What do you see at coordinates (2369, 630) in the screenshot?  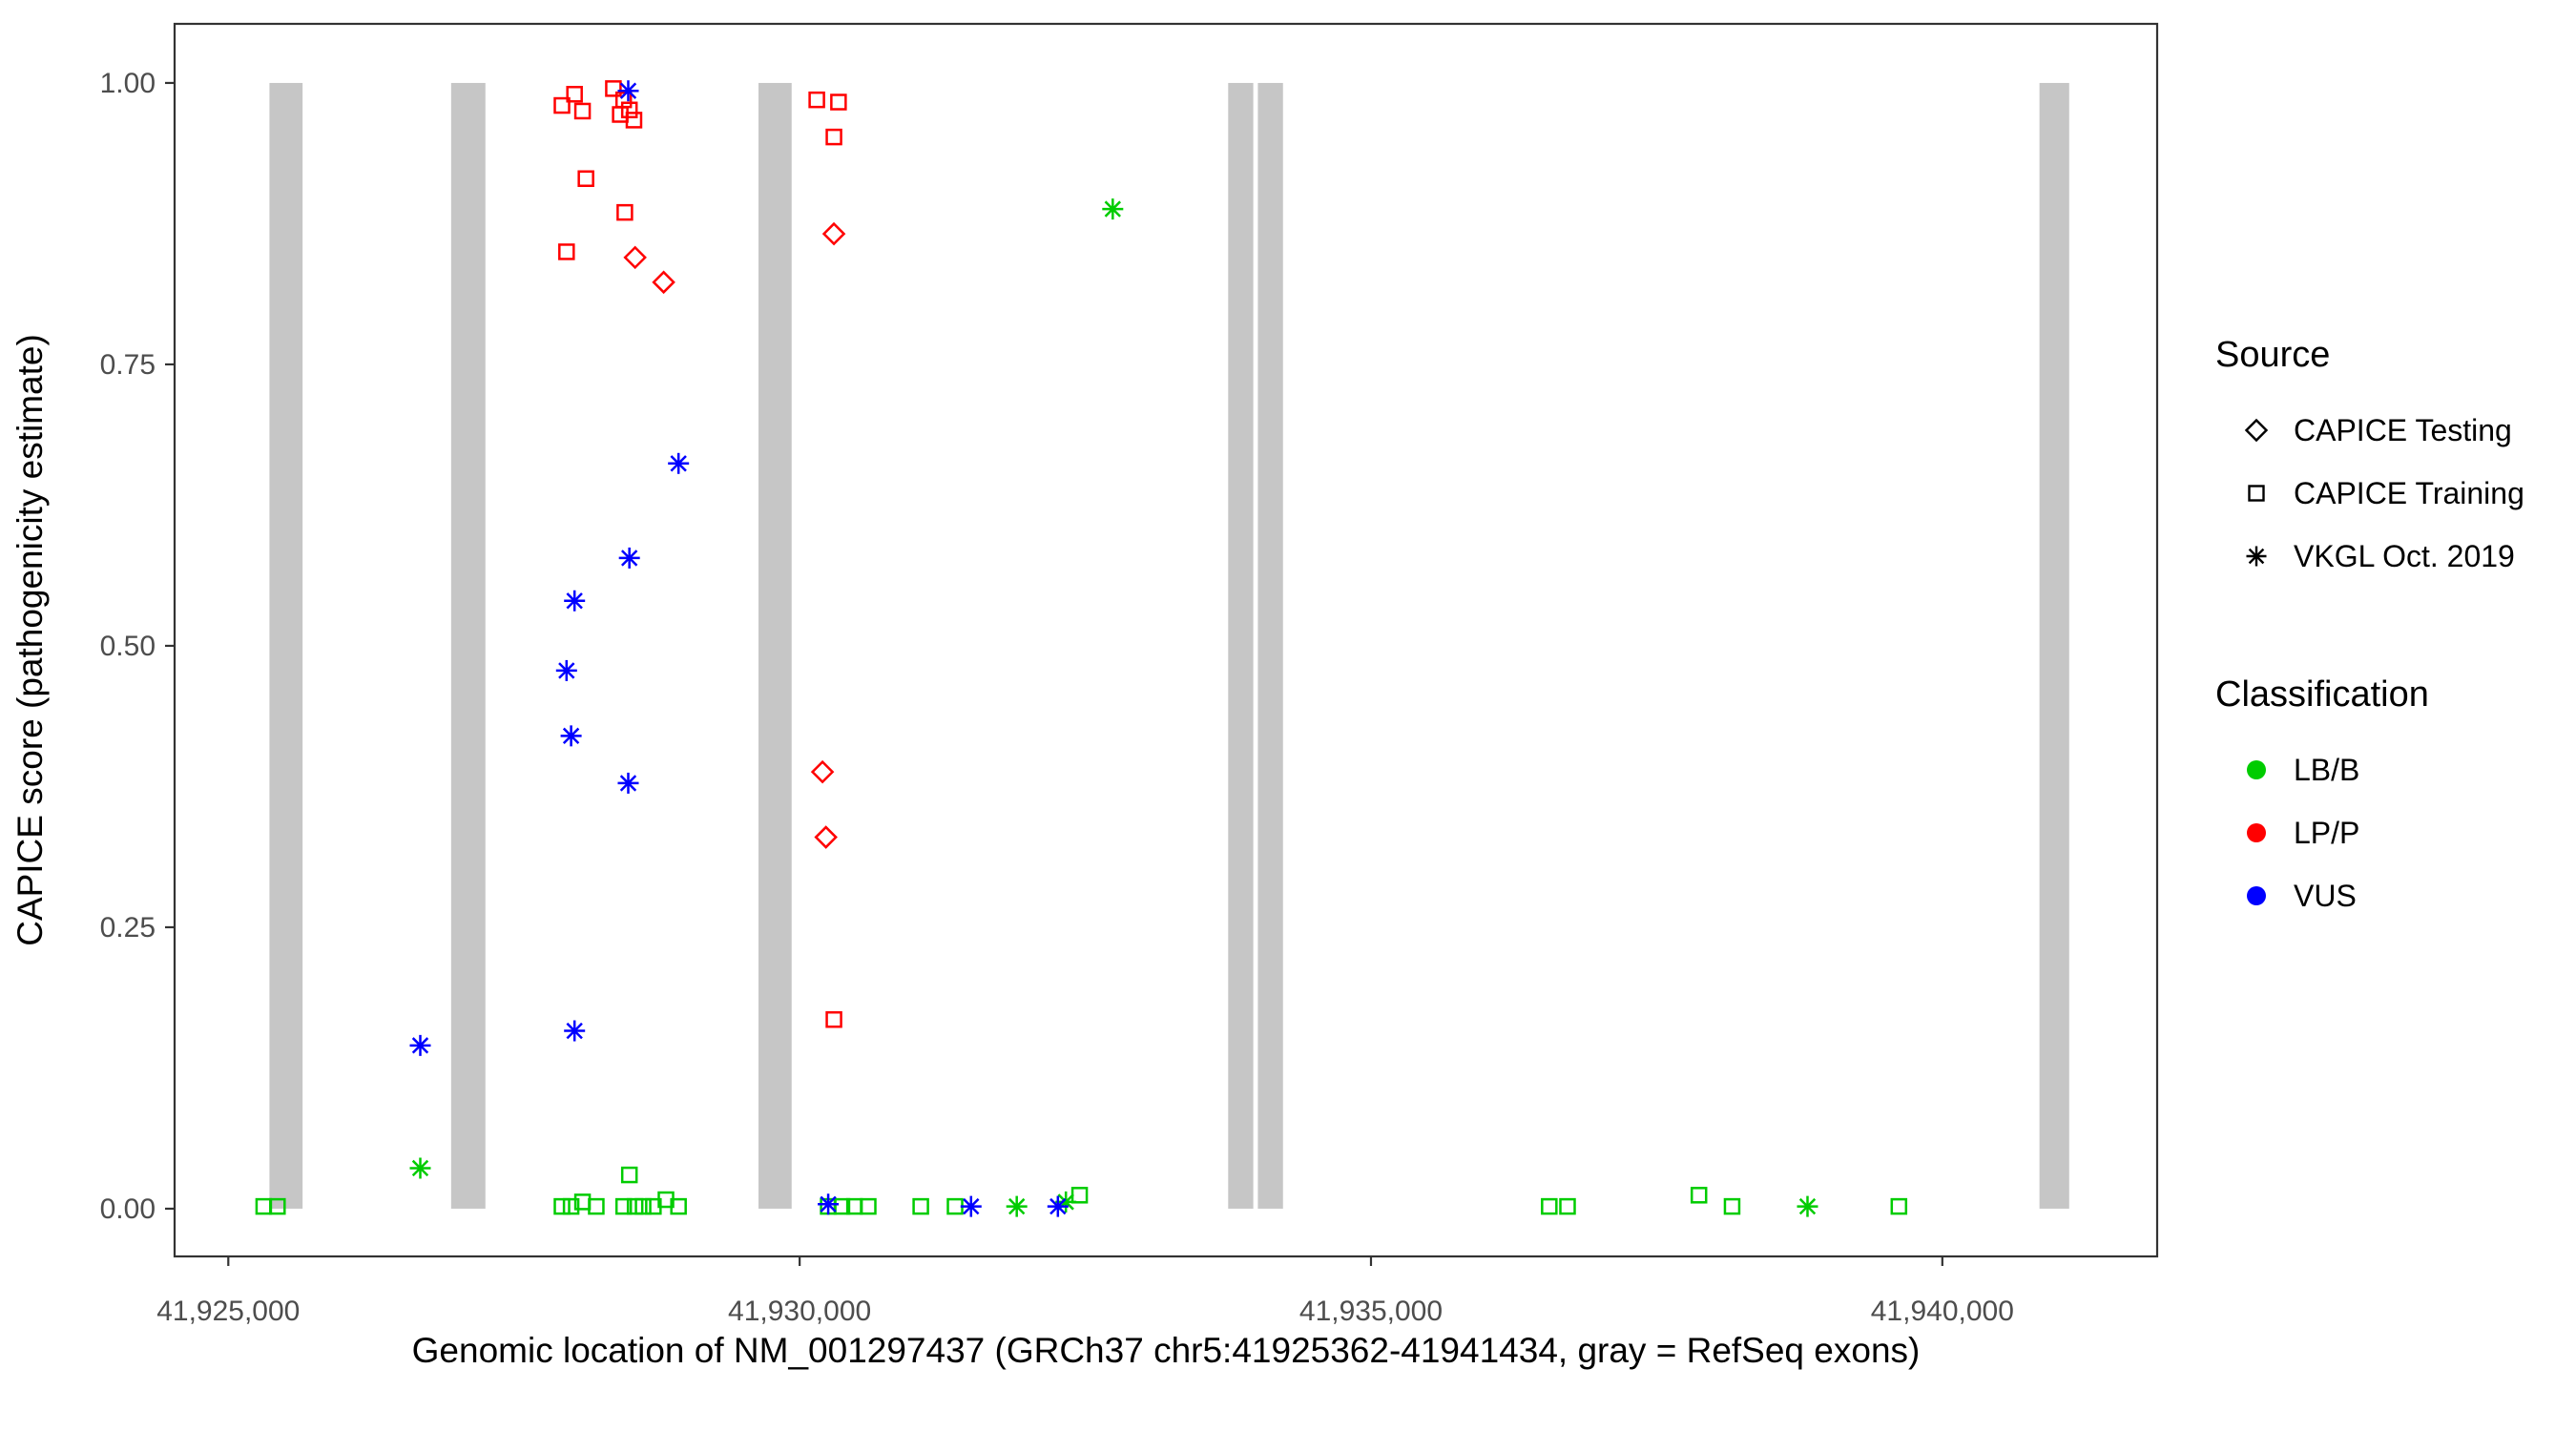 I see `legend-panel: Source CAPICE Testing CAPICE Training` at bounding box center [2369, 630].